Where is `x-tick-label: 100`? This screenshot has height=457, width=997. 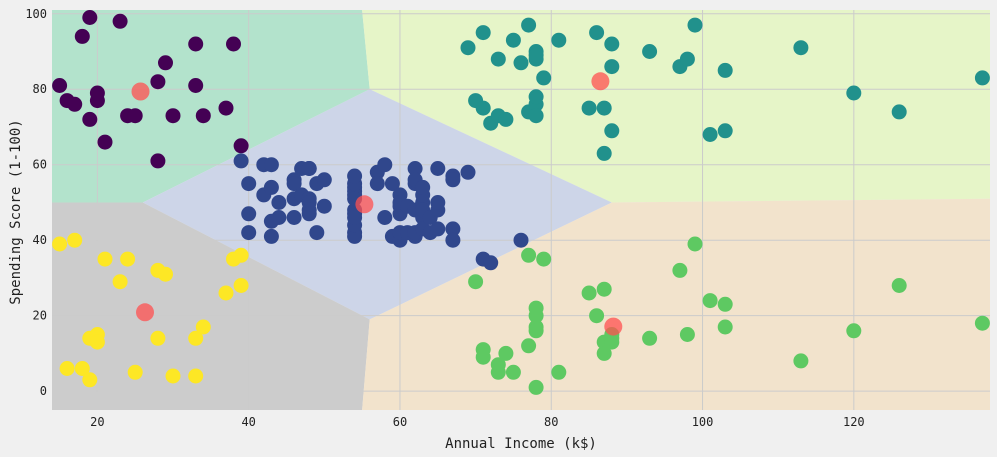
x-tick-label: 100 is located at coordinates (703, 422).